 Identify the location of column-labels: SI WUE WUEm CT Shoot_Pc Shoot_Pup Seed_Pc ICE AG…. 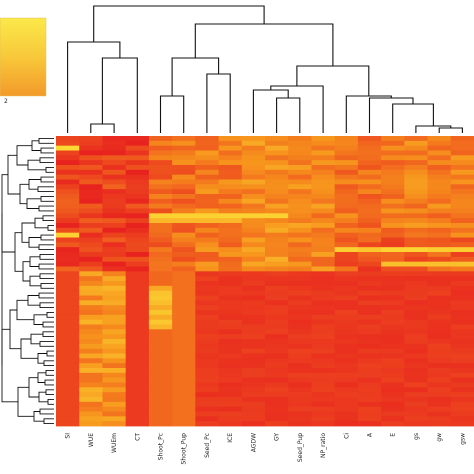
(266, 448).